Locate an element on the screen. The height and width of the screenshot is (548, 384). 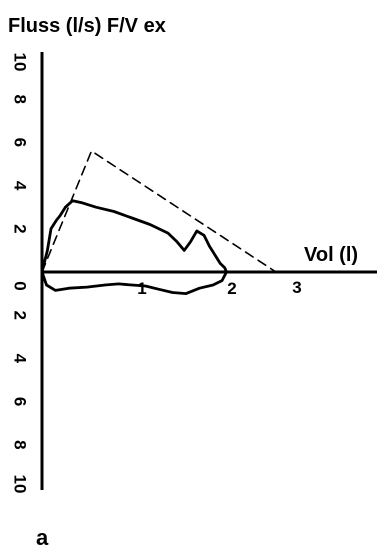
x-tick-label: 2 is located at coordinates (231, 288).